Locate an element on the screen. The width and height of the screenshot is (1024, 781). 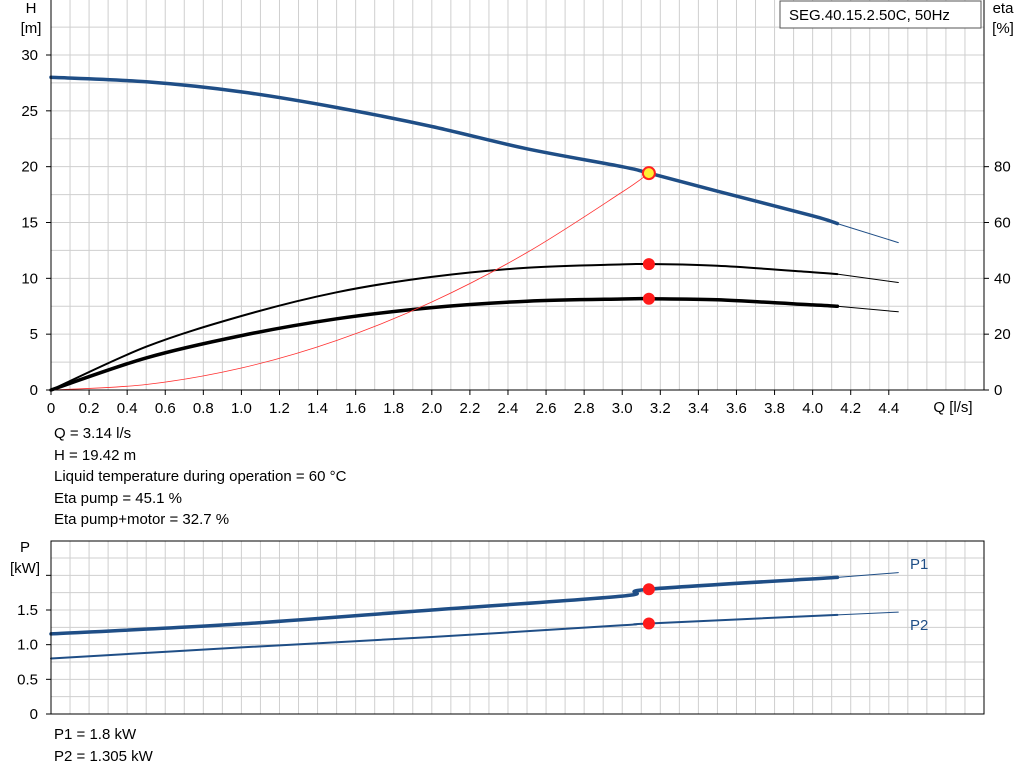
series-eta_pump_ext-line is located at coordinates (867, 278).